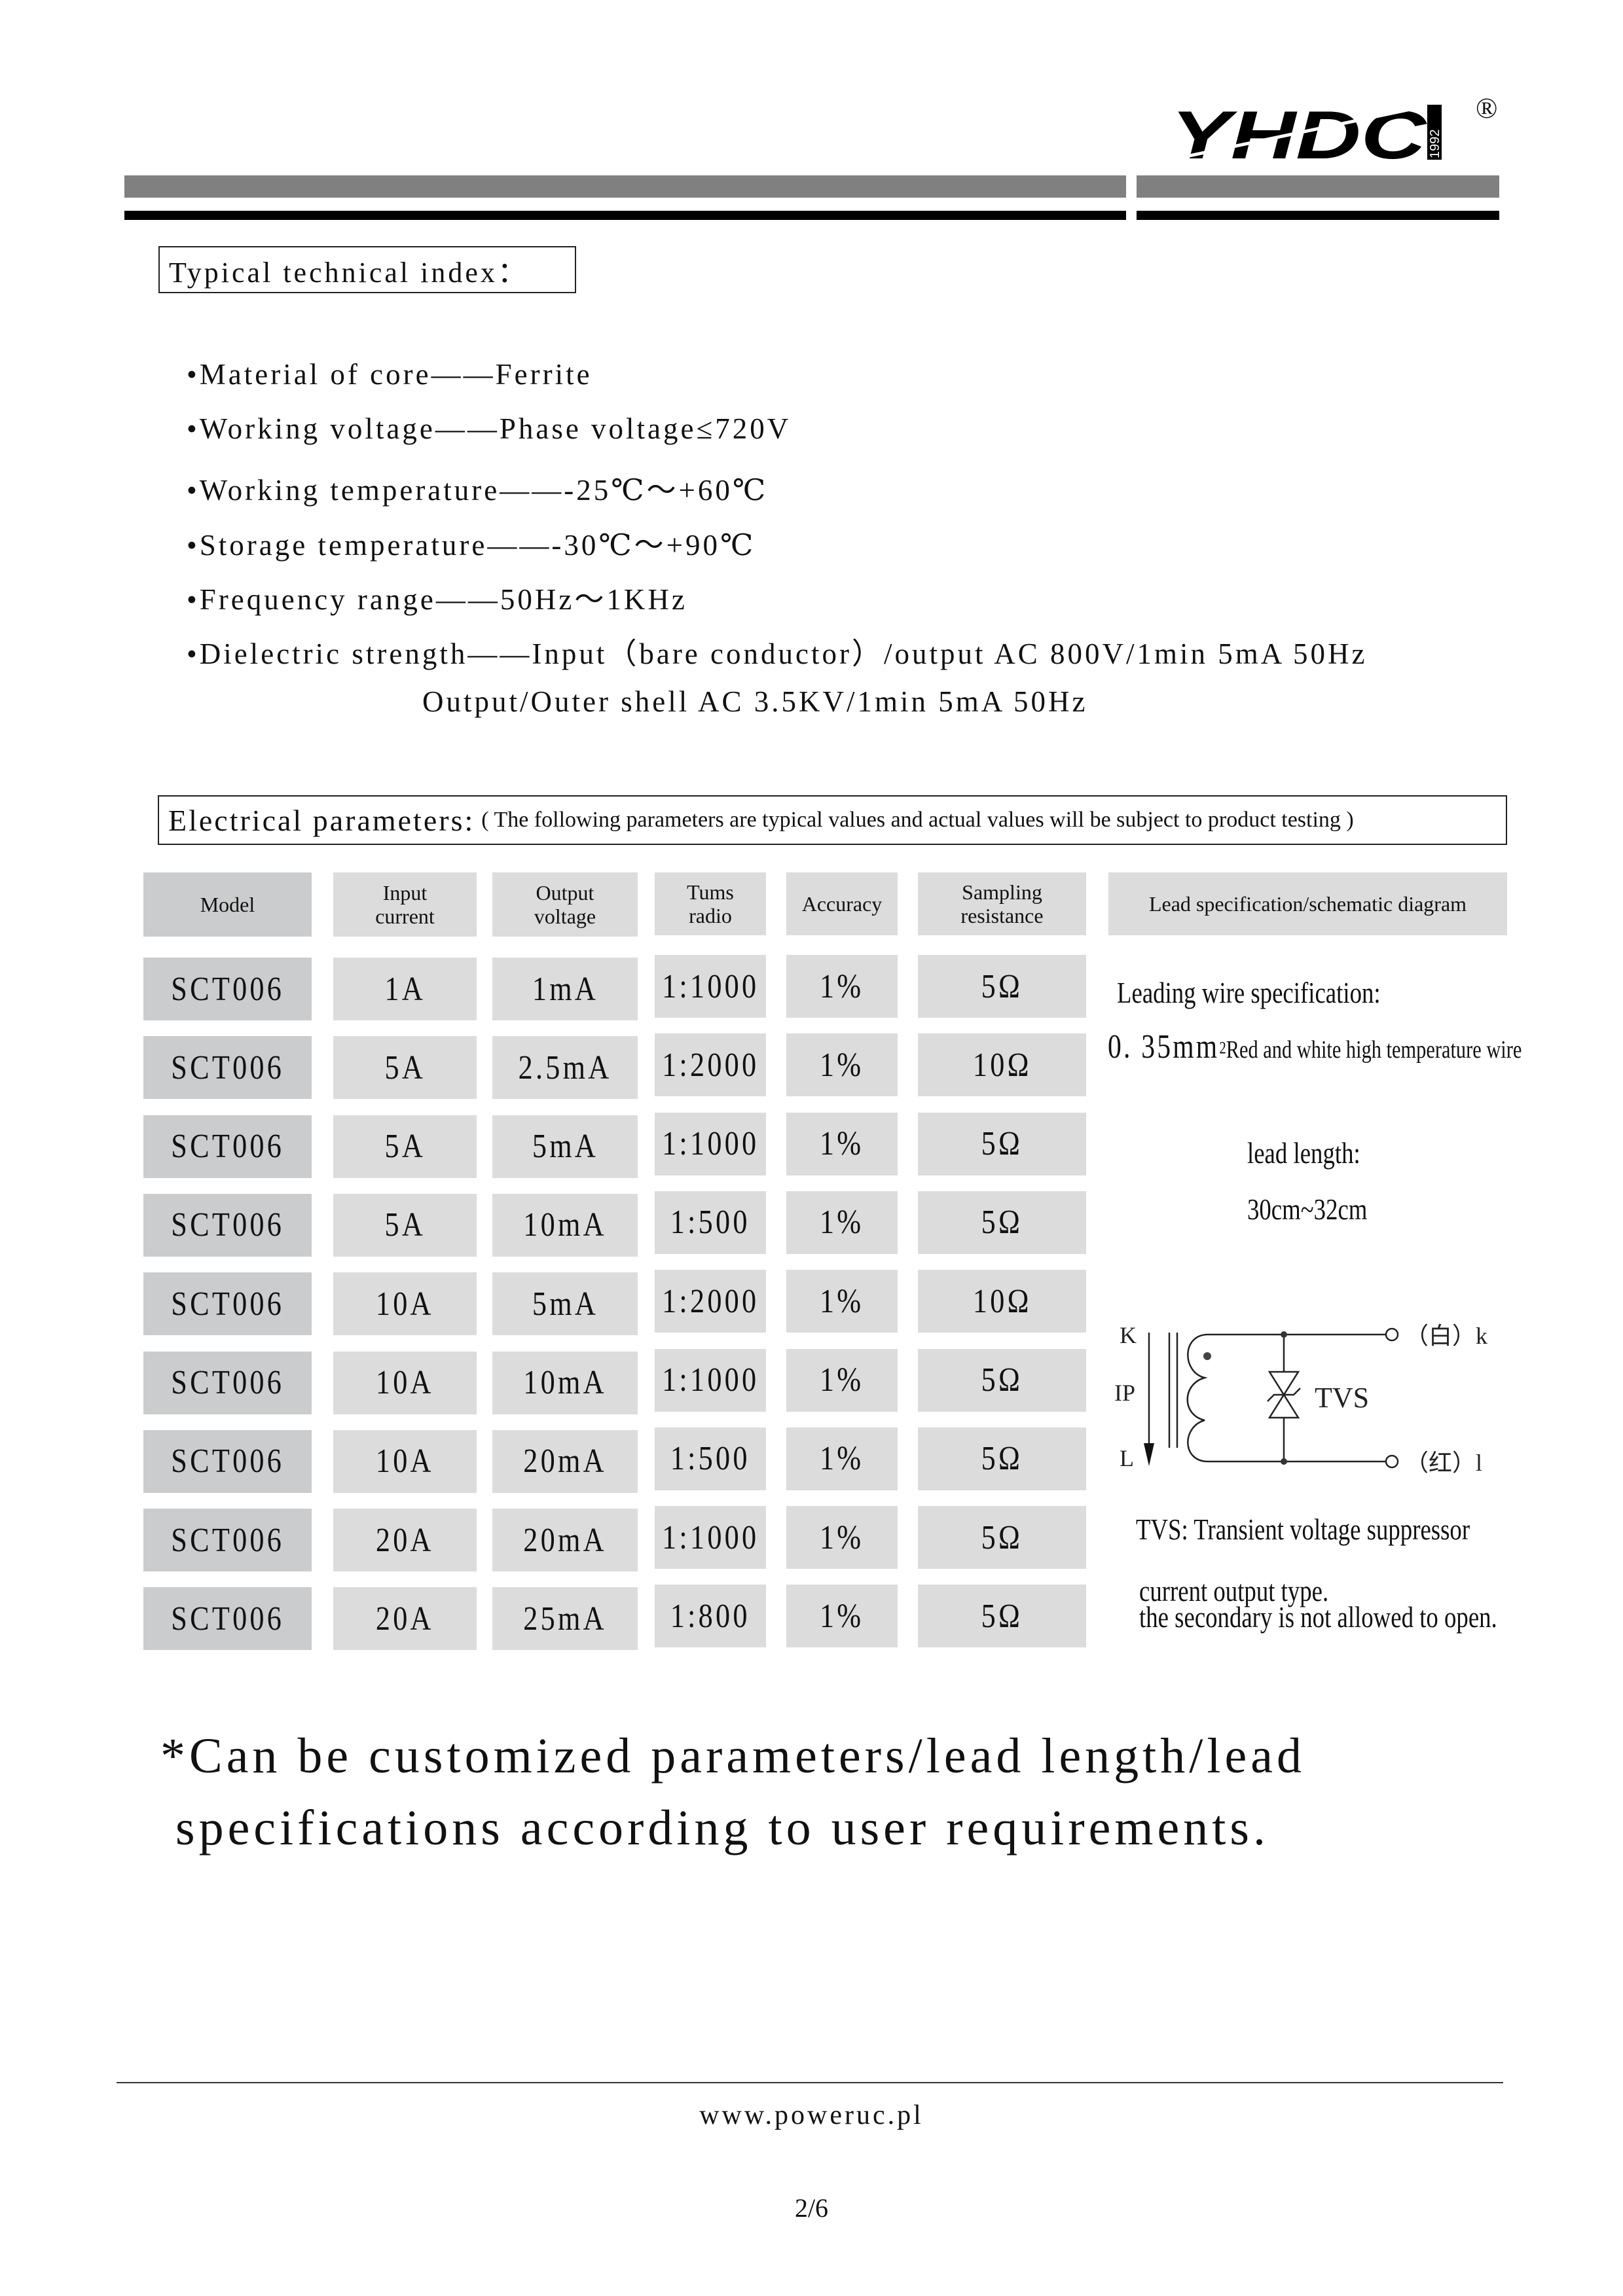 Image resolution: width=1623 pixels, height=2296 pixels. Describe the element at coordinates (565, 1068) in the screenshot. I see `cell-output-voltage: 2.5mA` at that location.